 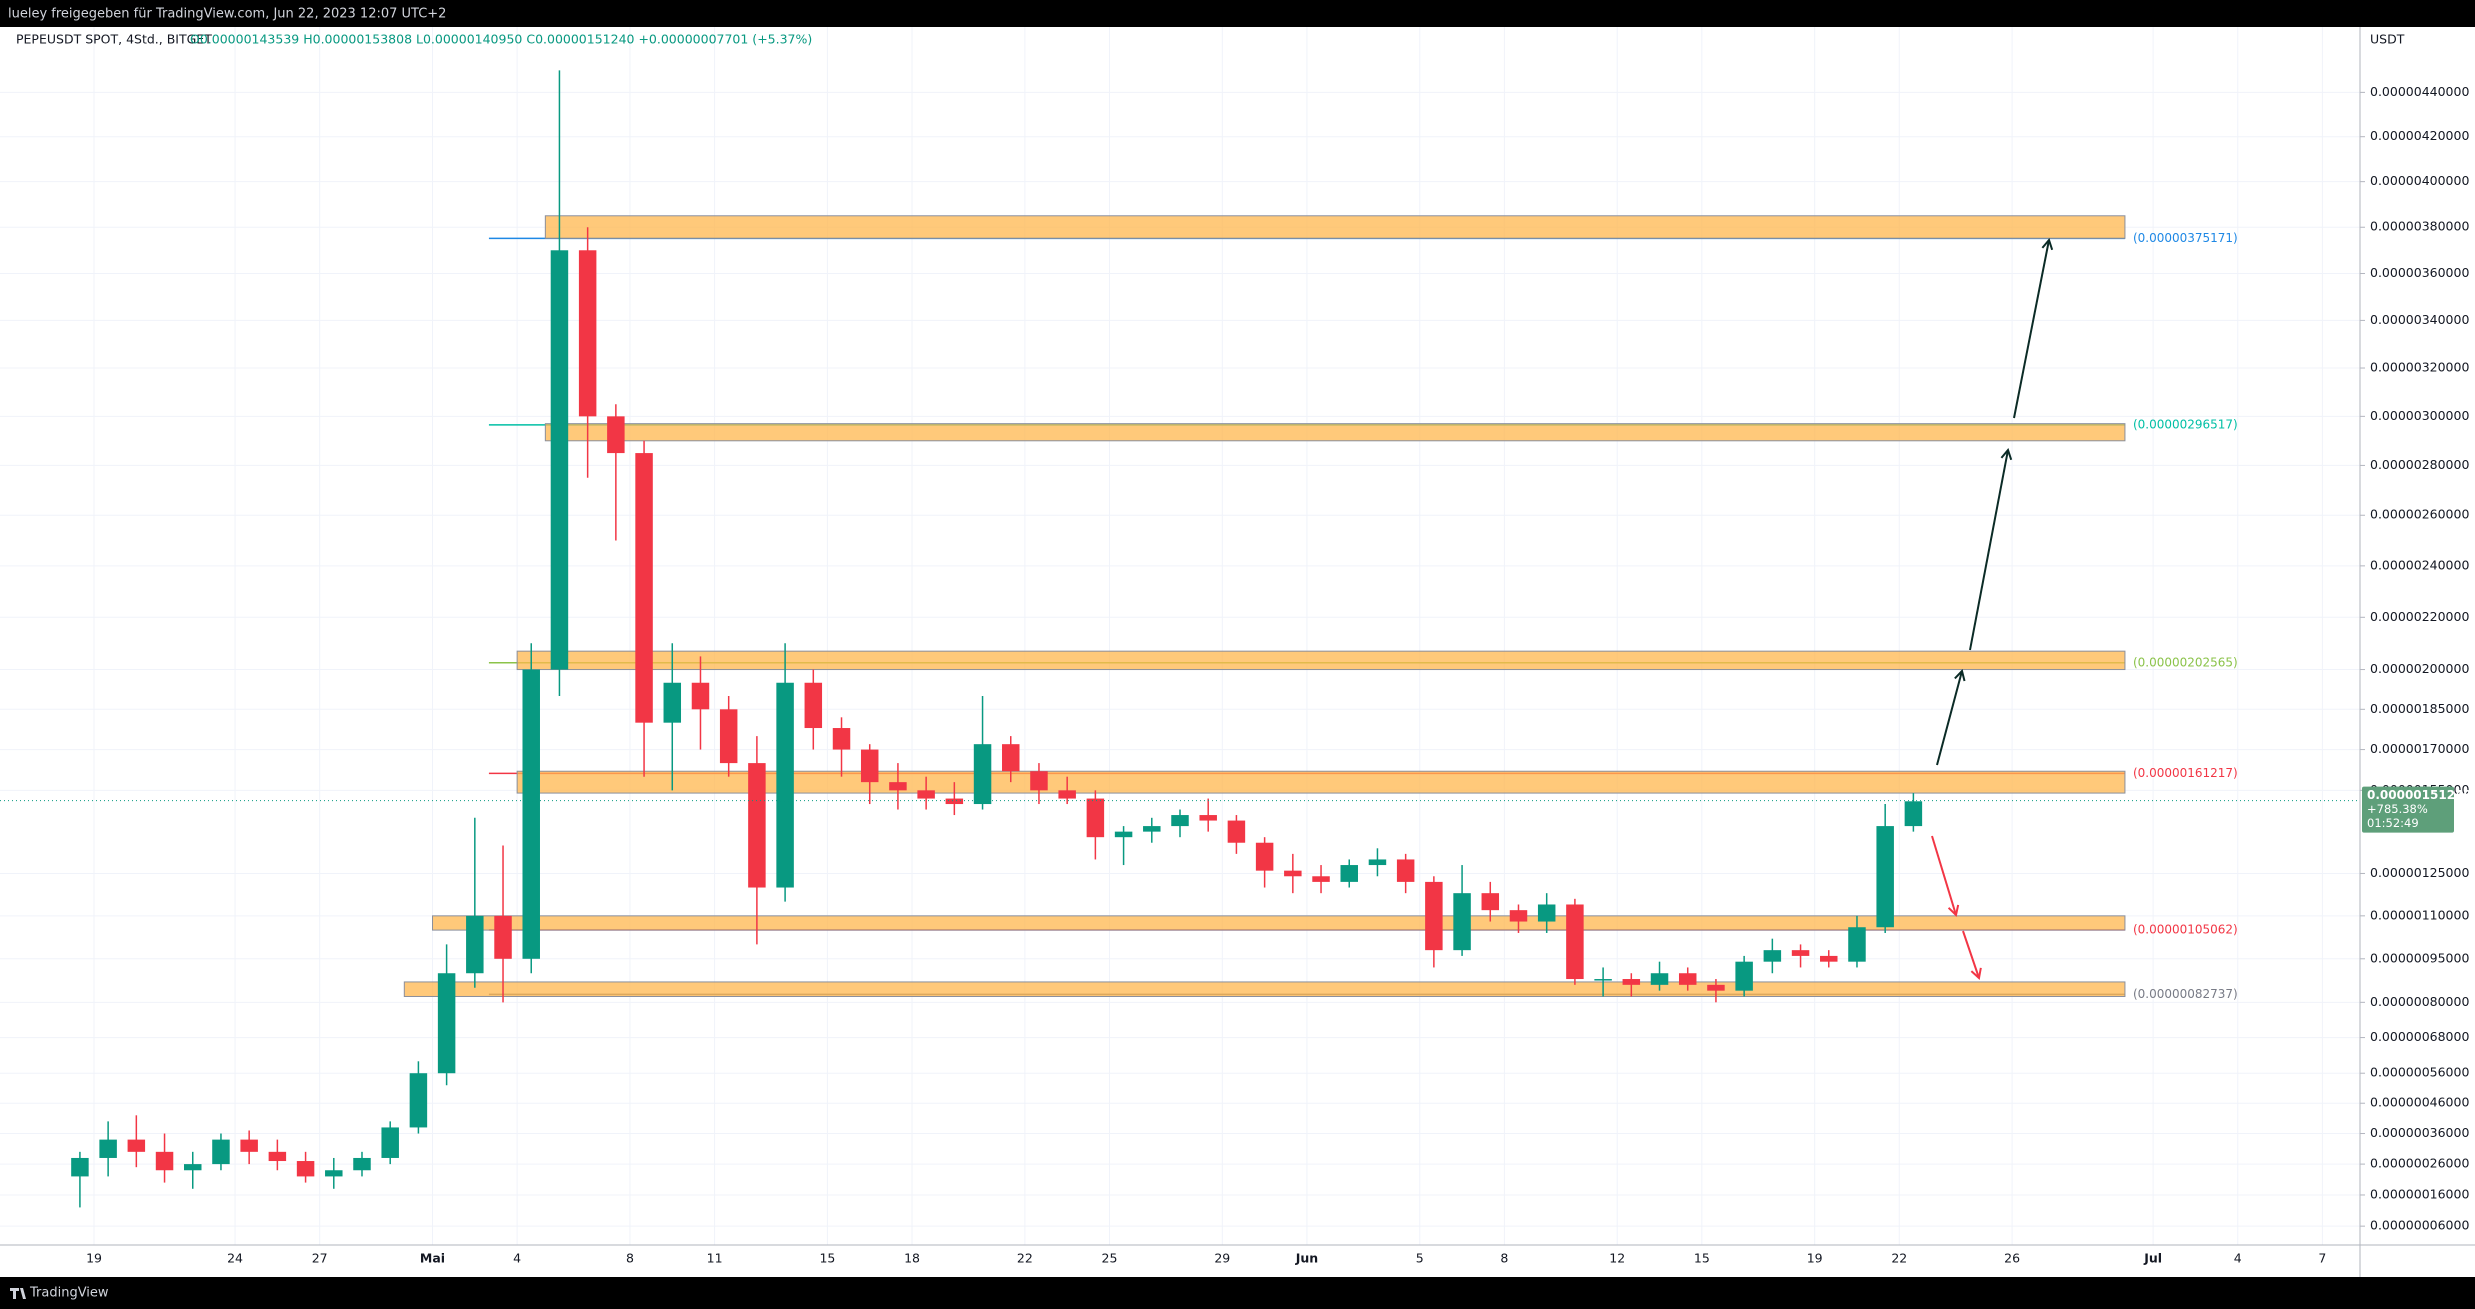 I want to click on x-tick-label: 27, so click(x=320, y=1258).